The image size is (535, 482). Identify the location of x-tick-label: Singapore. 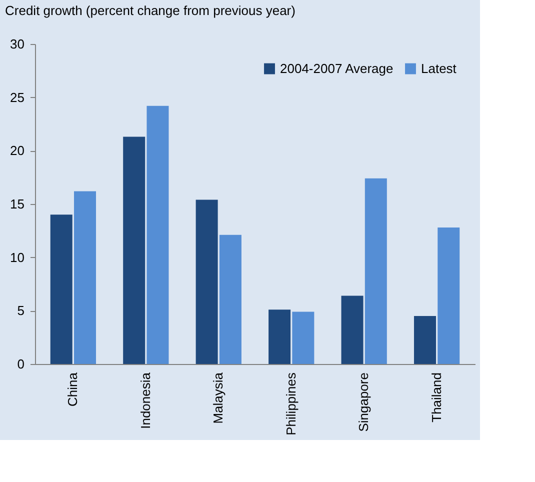
(364, 402).